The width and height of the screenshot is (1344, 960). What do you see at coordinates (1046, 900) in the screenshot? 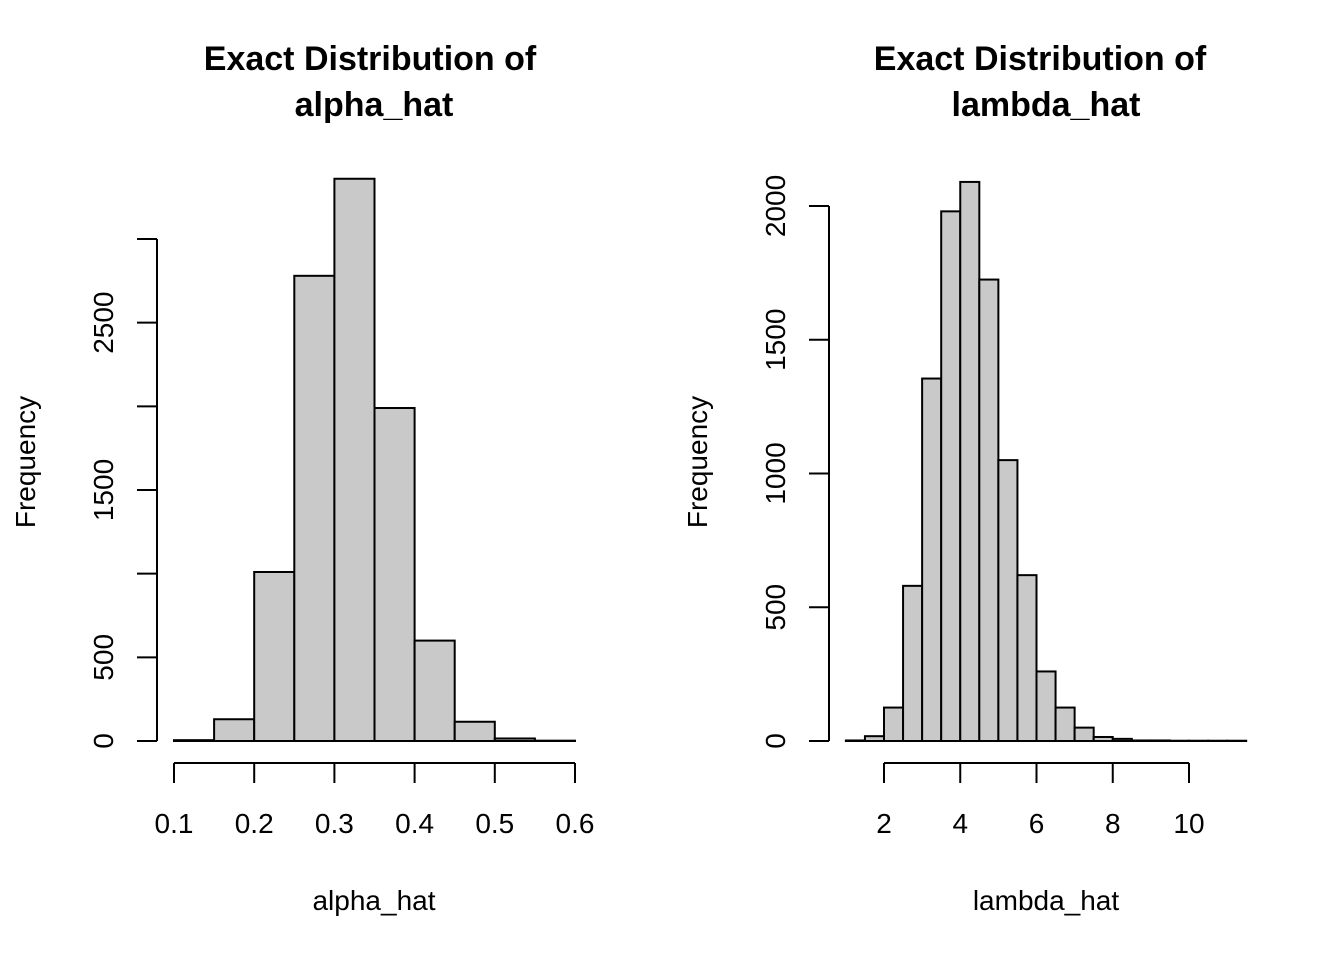
I see `x-axis-label: lambda_hat` at bounding box center [1046, 900].